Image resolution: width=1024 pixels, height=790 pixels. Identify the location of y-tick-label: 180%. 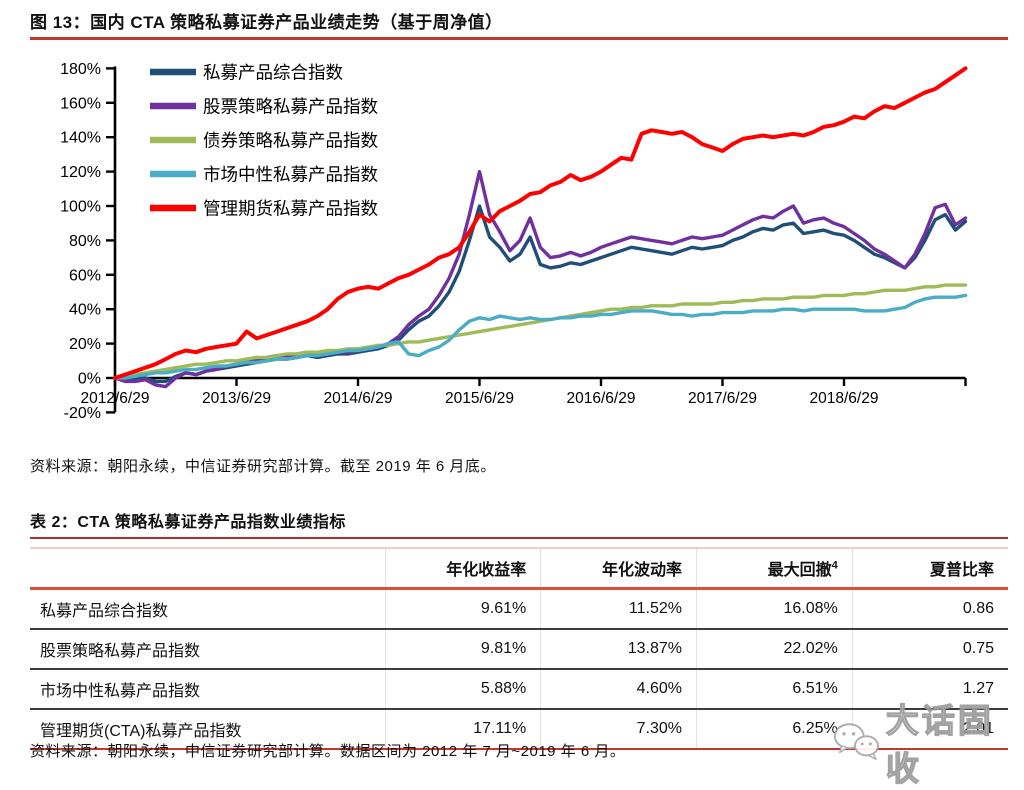
(80, 69).